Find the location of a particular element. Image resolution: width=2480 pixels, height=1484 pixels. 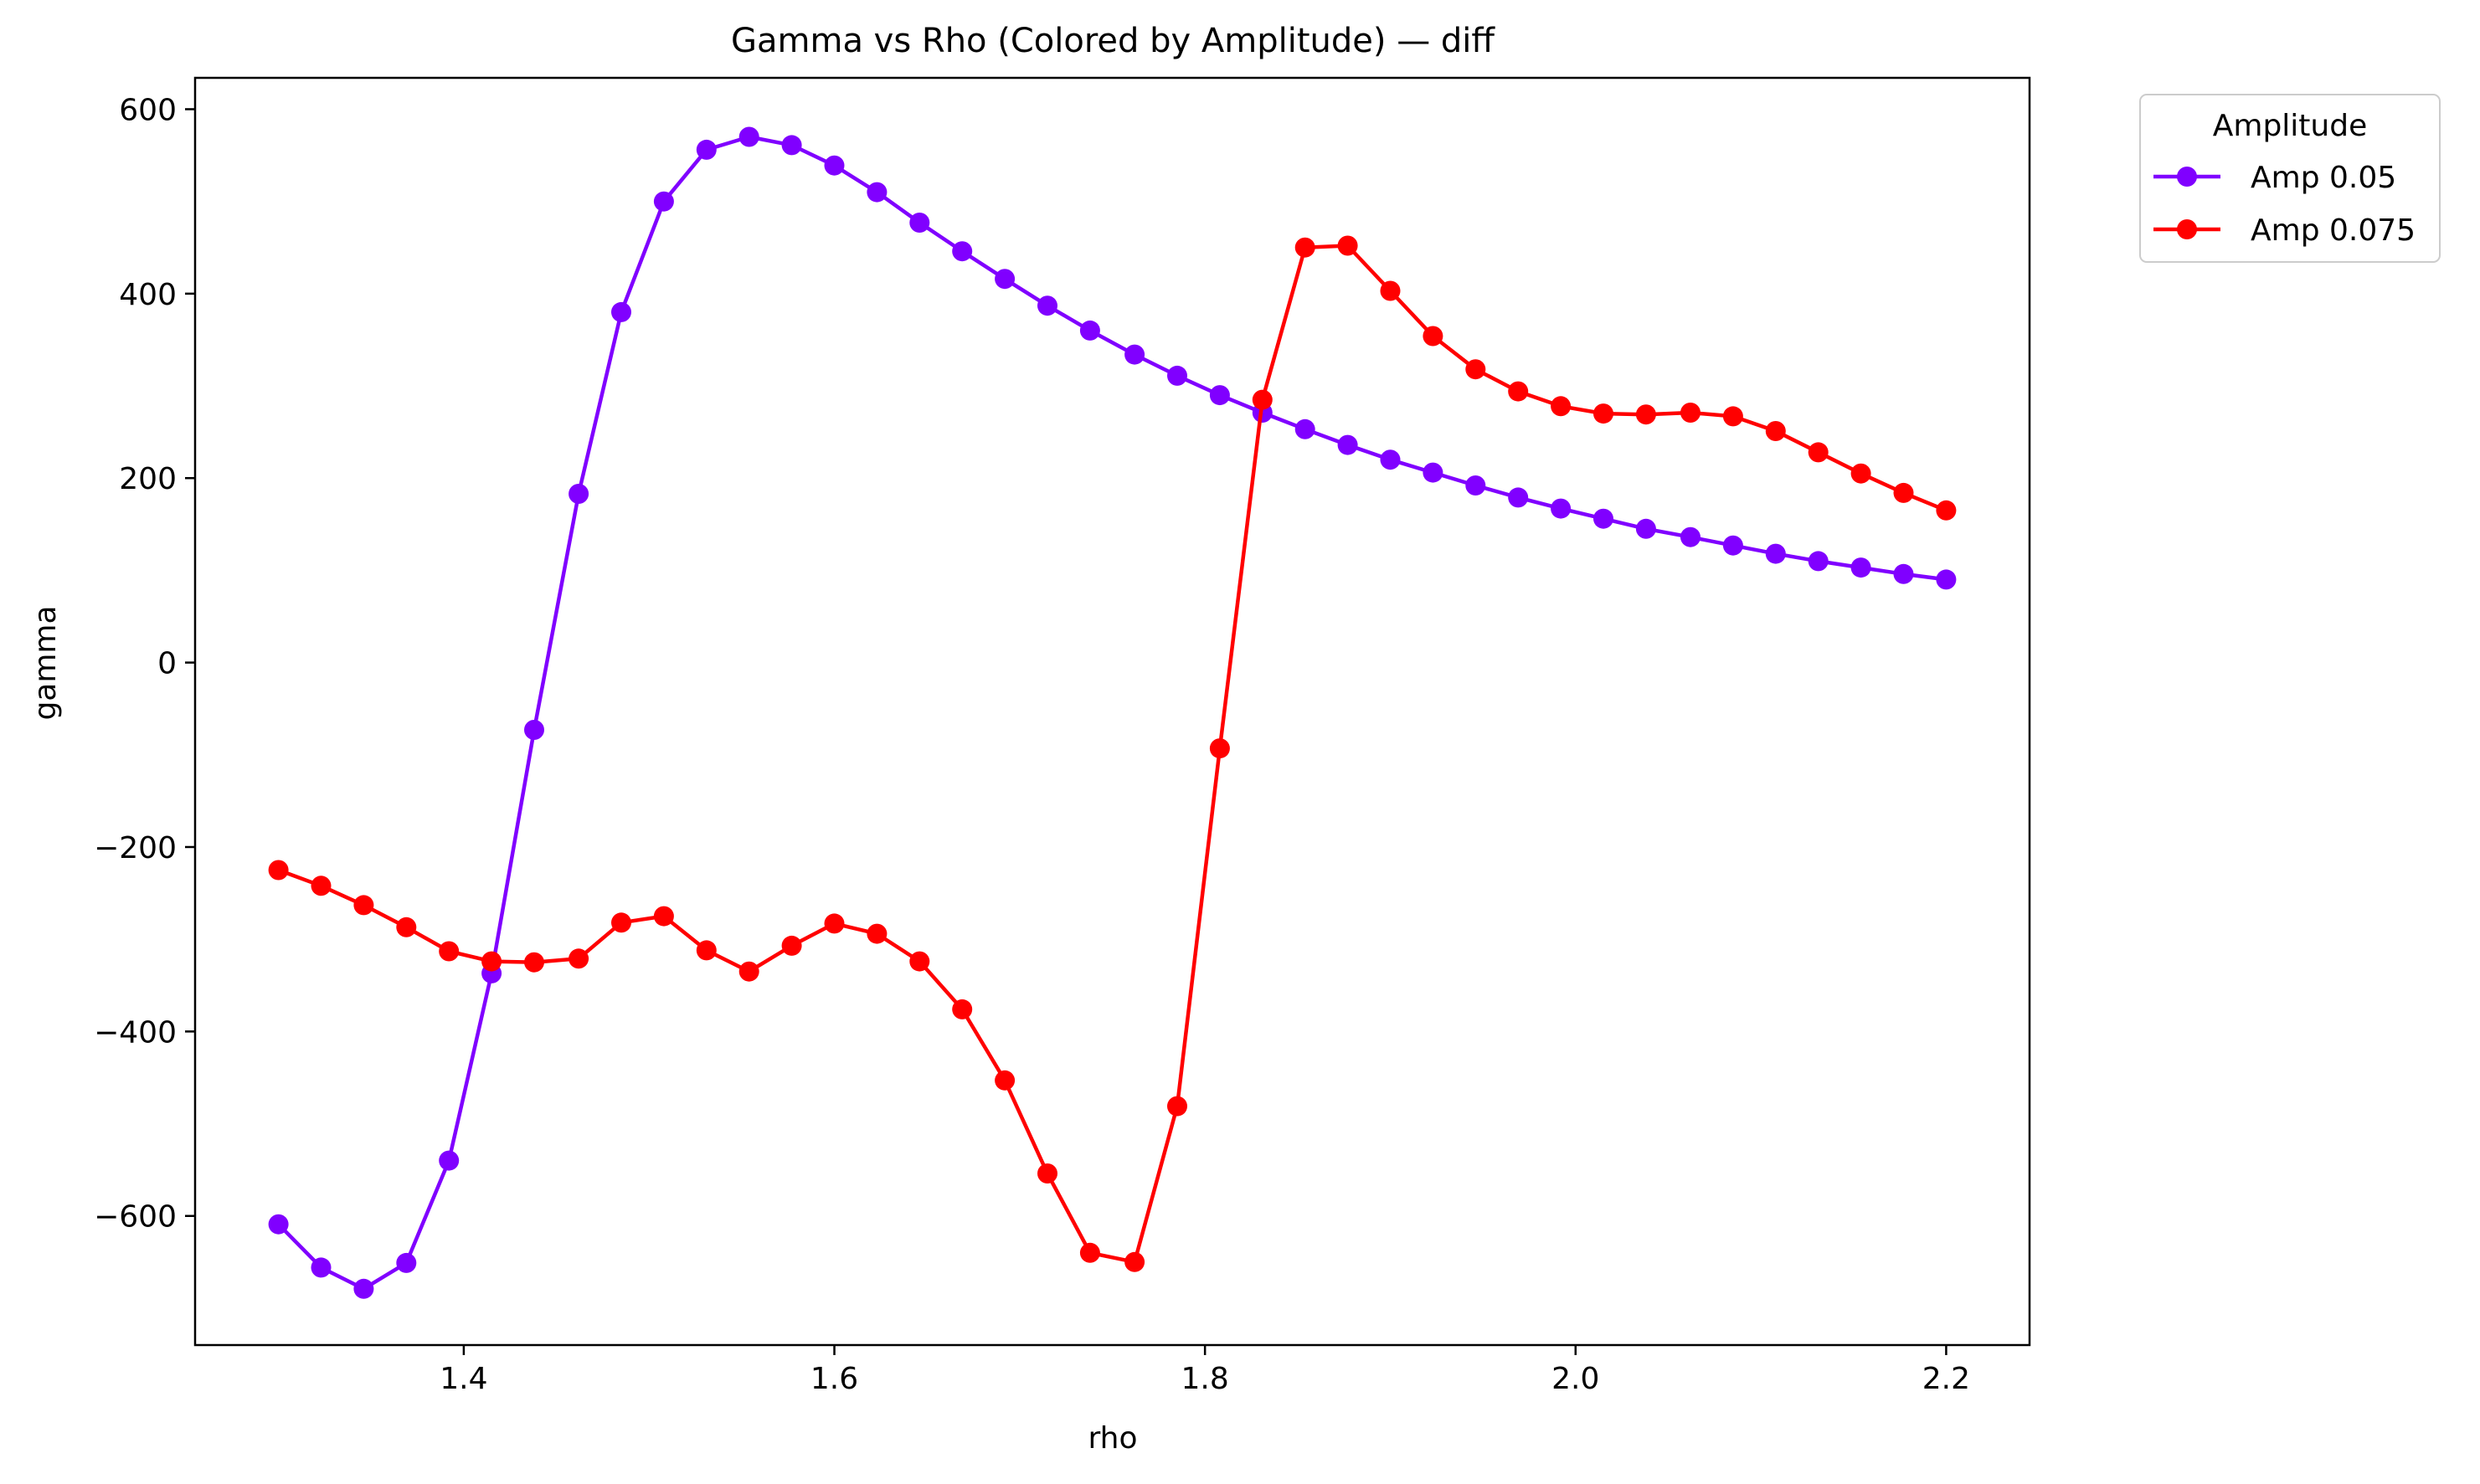

x-tick-label: 1.4 is located at coordinates (463, 1379).